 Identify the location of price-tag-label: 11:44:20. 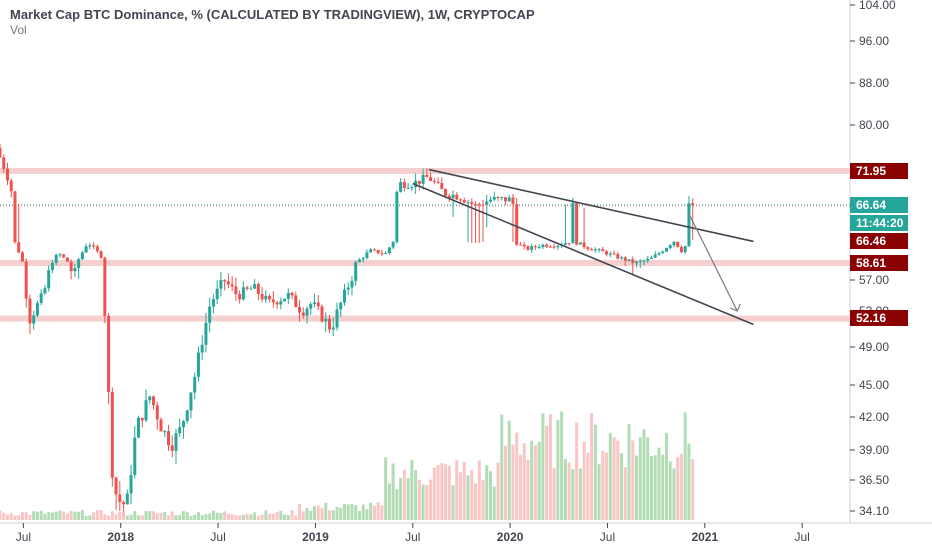
(880, 223).